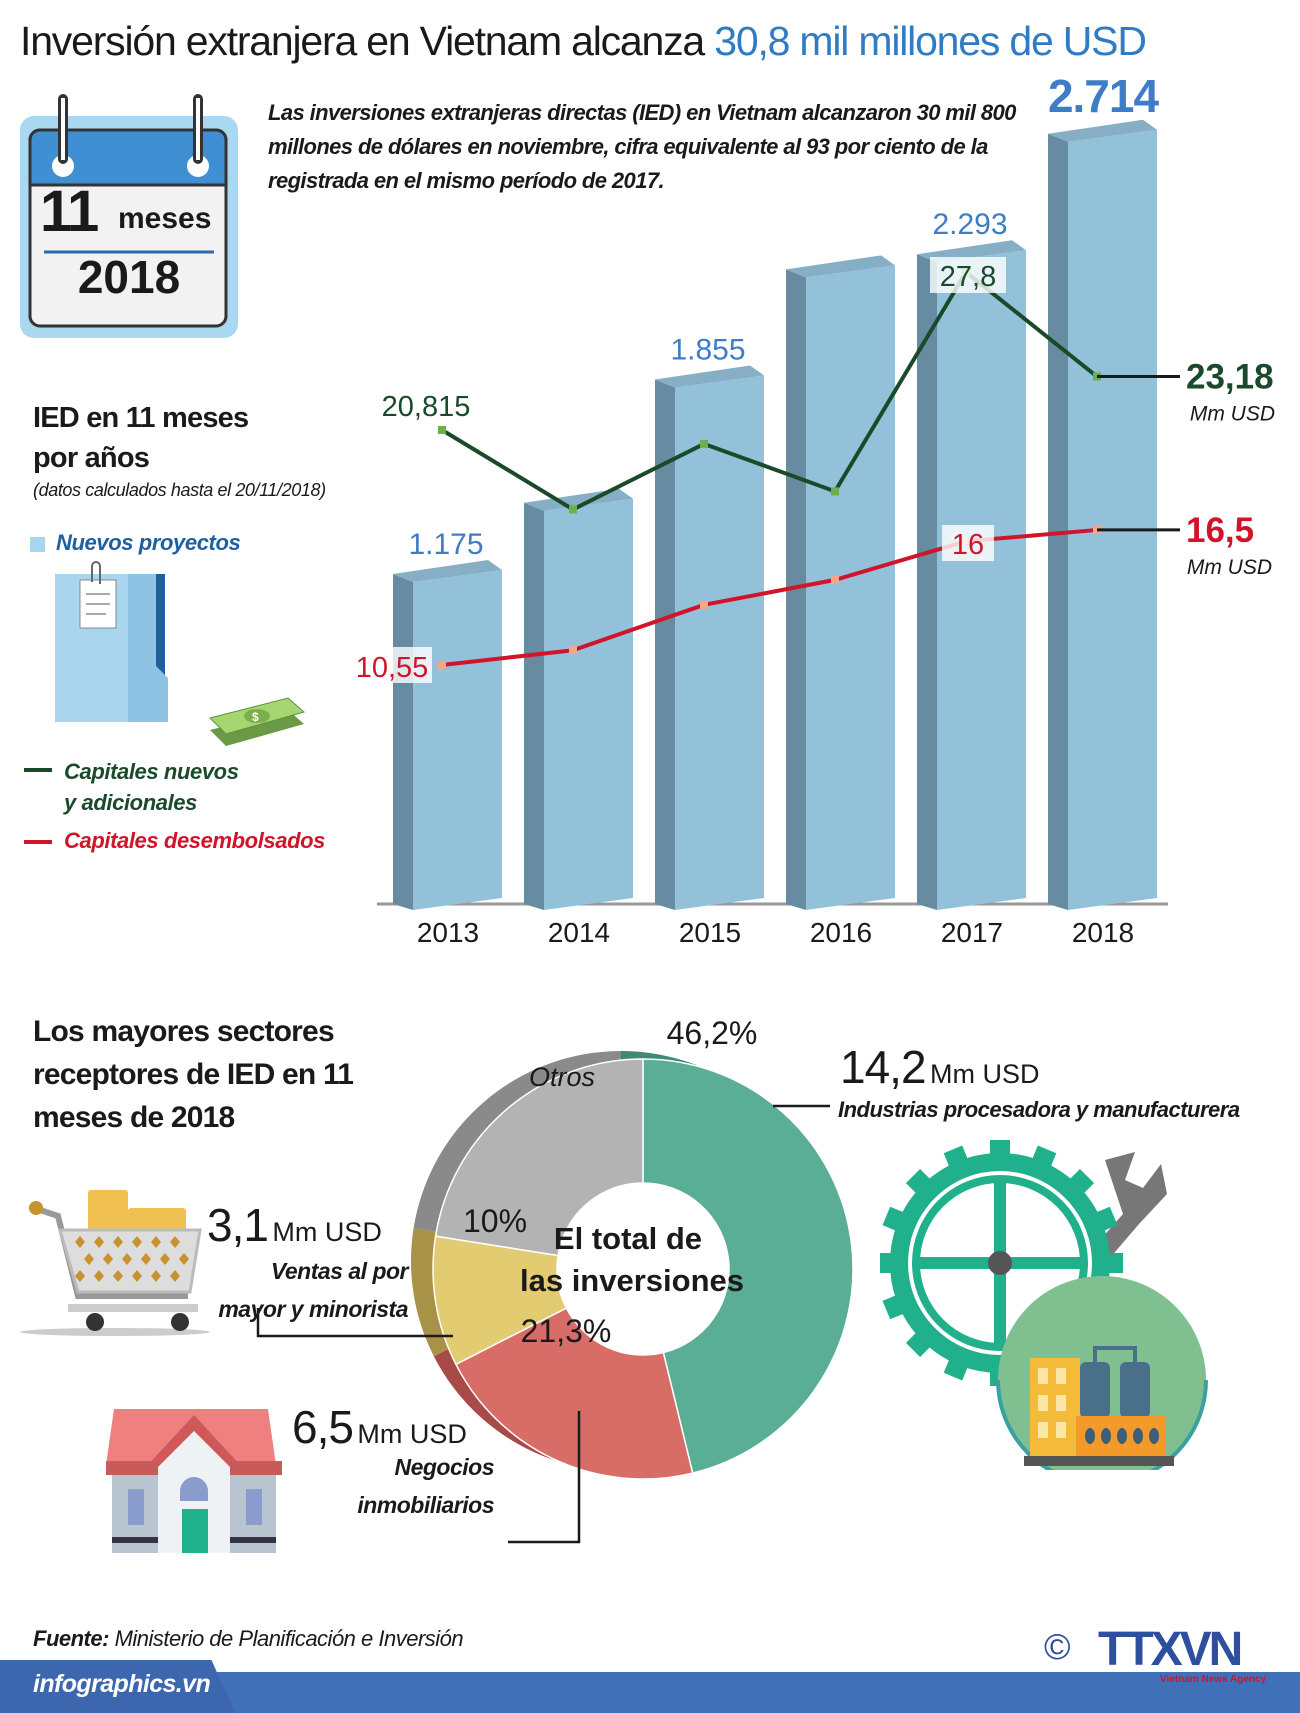 This screenshot has width=1300, height=1713. What do you see at coordinates (984, 1074) in the screenshot?
I see `industry-unit: Mm USD` at bounding box center [984, 1074].